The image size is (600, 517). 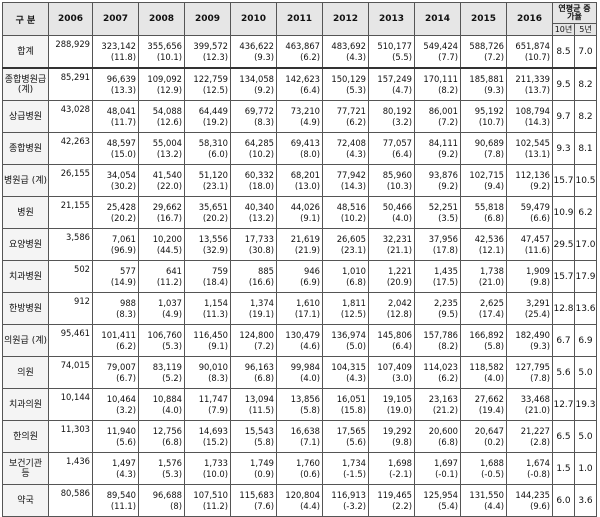 I want to click on growth-10y: 9.7, so click(x=563, y=116).